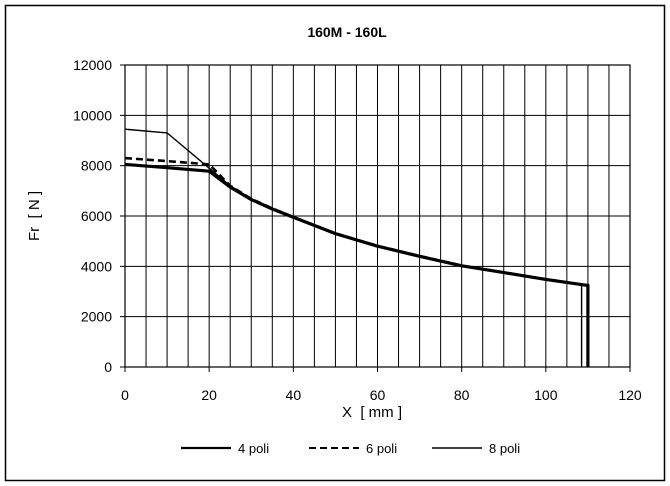  What do you see at coordinates (372, 412) in the screenshot?
I see `x-axis-label: X [ mm ]` at bounding box center [372, 412].